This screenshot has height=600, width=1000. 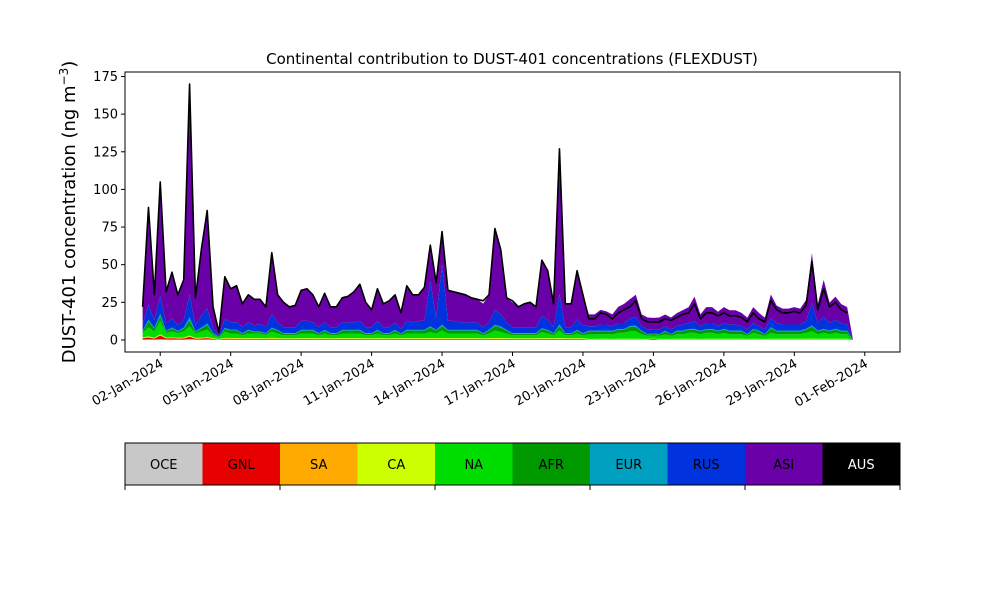 I want to click on y-tick-label: 25, so click(x=109, y=303).